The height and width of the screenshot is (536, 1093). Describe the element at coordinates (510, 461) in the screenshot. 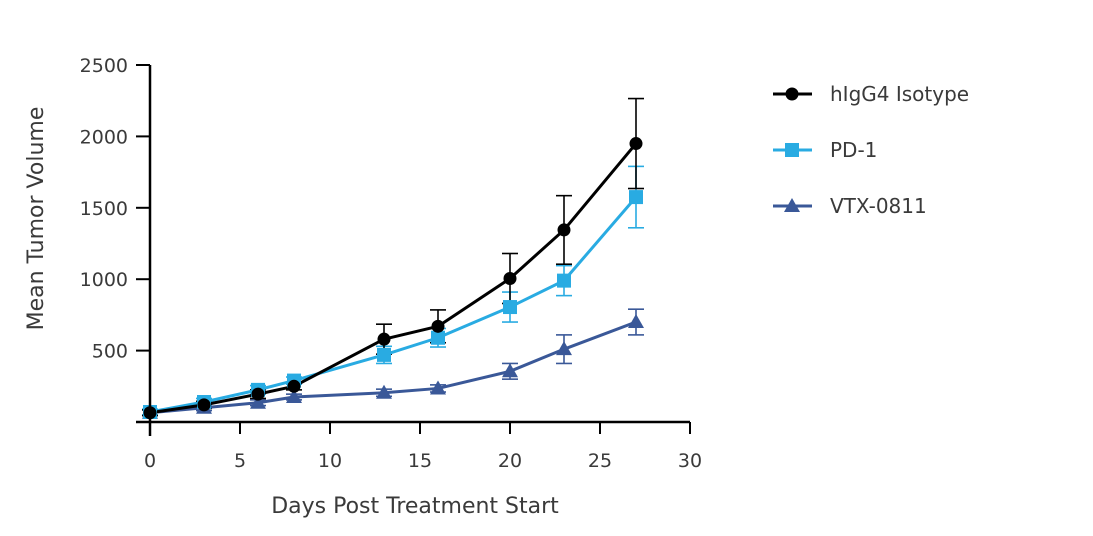

I see `x-tick-label: 20` at that location.